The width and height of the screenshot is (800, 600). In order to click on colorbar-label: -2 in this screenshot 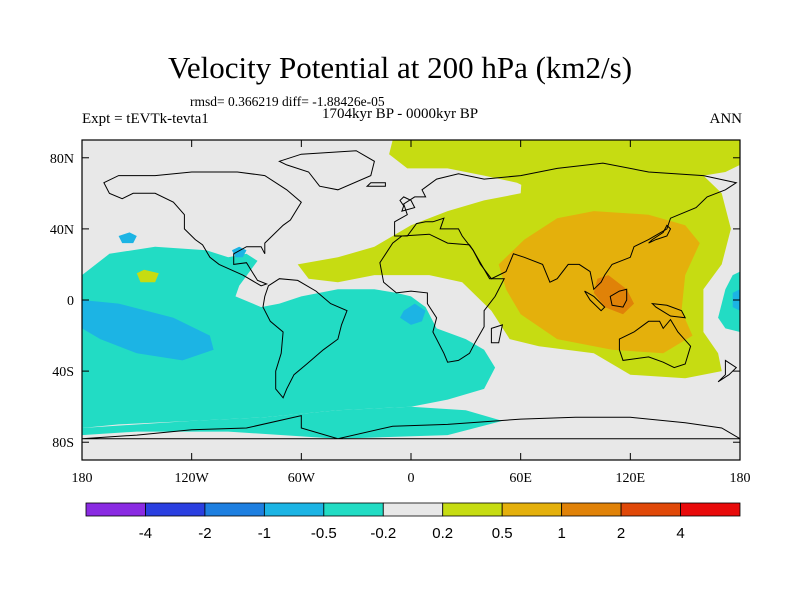, I will do `click(204, 533)`.